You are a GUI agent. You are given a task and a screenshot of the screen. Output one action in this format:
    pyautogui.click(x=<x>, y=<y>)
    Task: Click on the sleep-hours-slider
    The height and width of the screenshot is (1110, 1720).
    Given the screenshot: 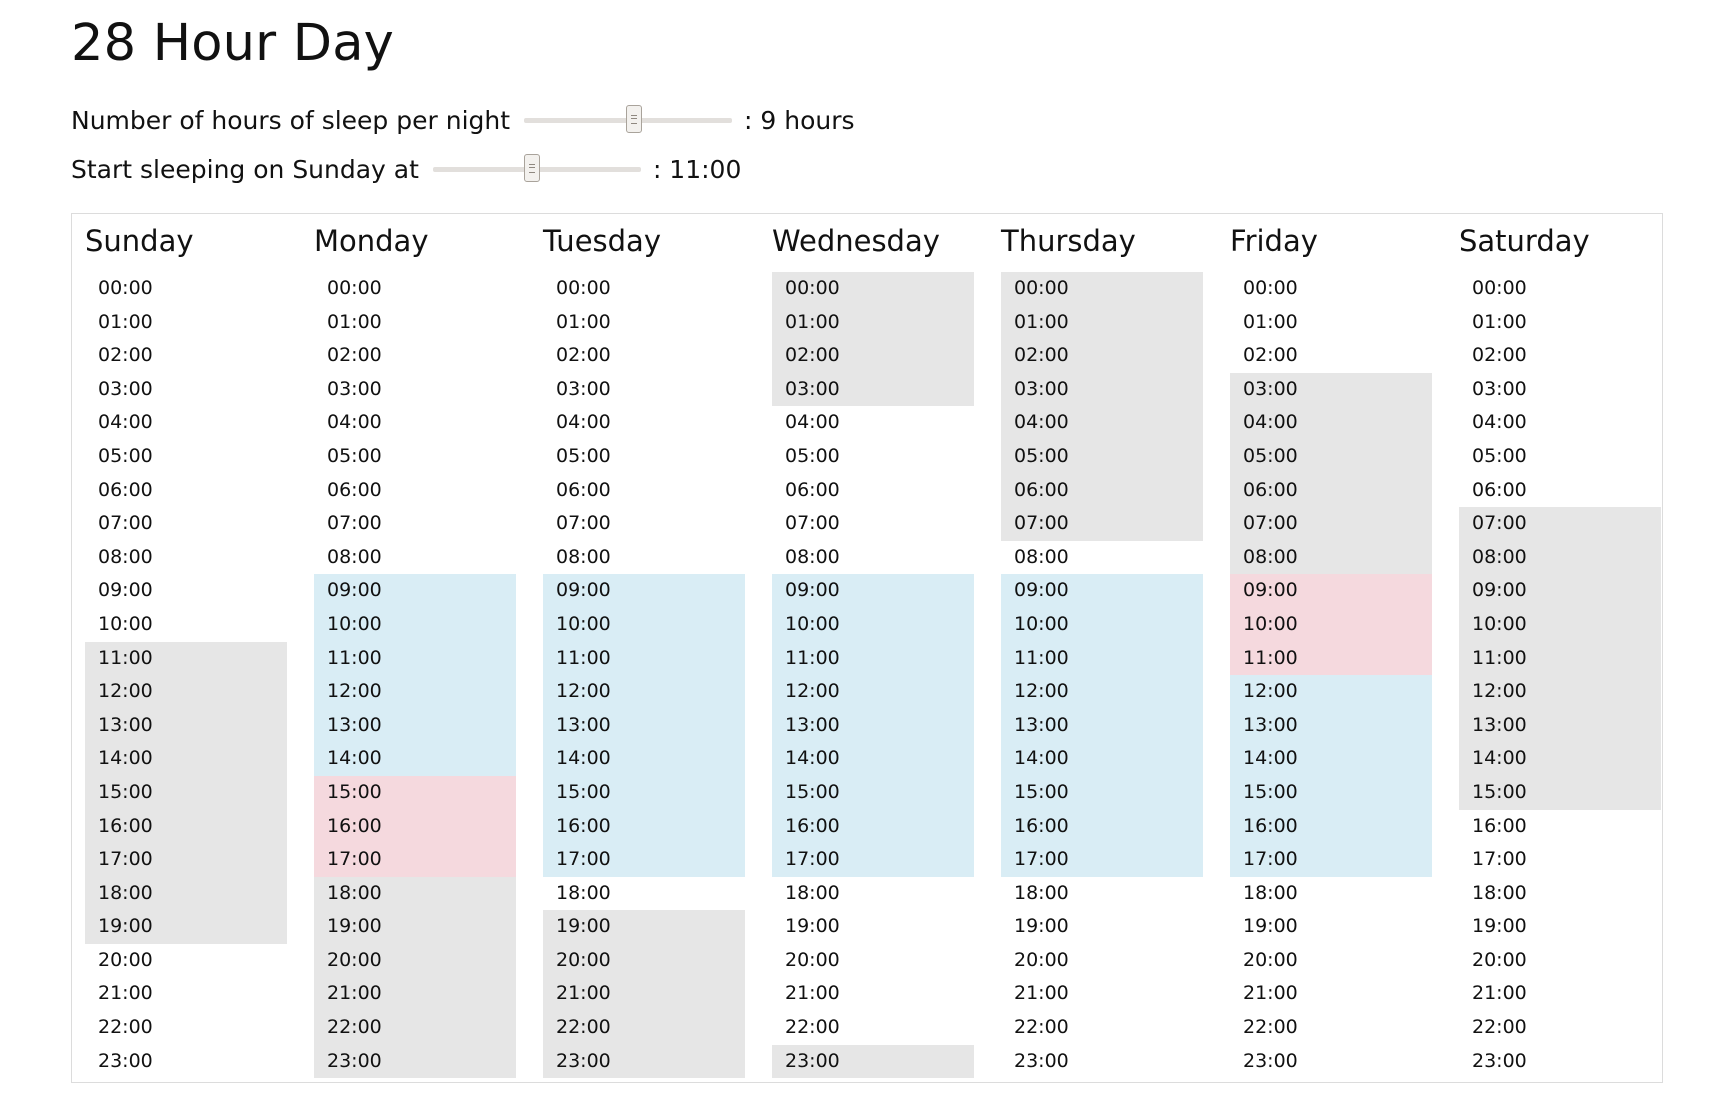 What is the action you would take?
    pyautogui.click(x=628, y=120)
    